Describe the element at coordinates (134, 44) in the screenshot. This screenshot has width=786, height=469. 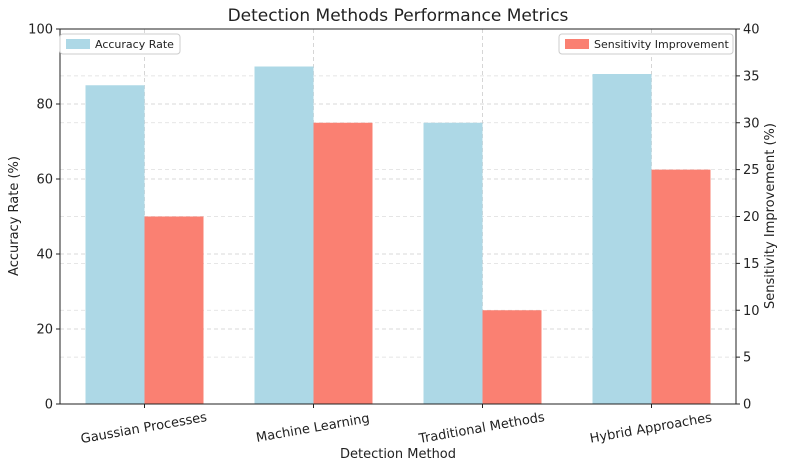
I see `legend-label-accuracy: Accuracy Rate` at that location.